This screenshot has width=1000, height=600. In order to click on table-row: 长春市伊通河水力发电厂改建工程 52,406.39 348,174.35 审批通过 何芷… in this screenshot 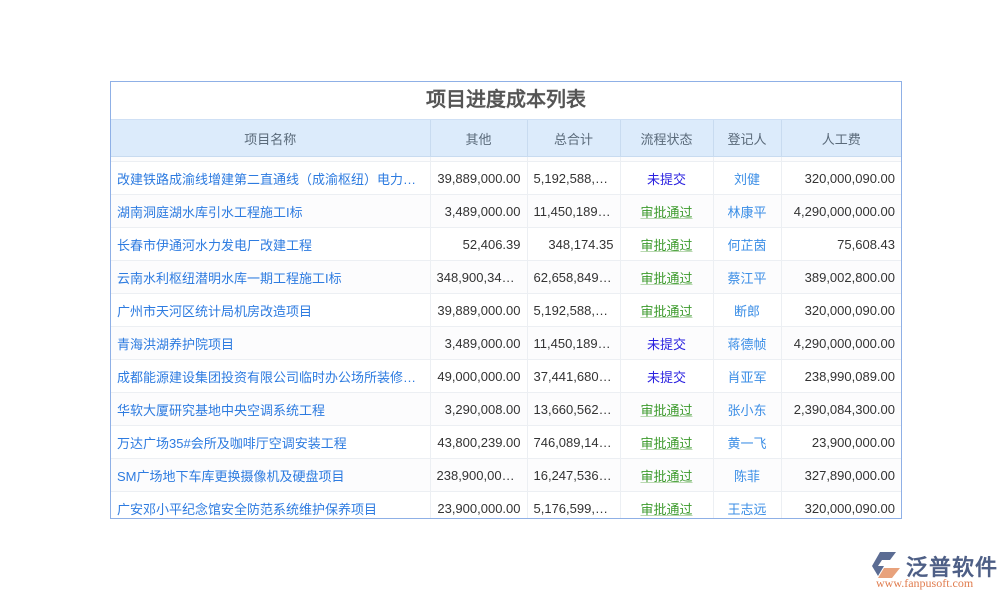, I will do `click(506, 244)`.